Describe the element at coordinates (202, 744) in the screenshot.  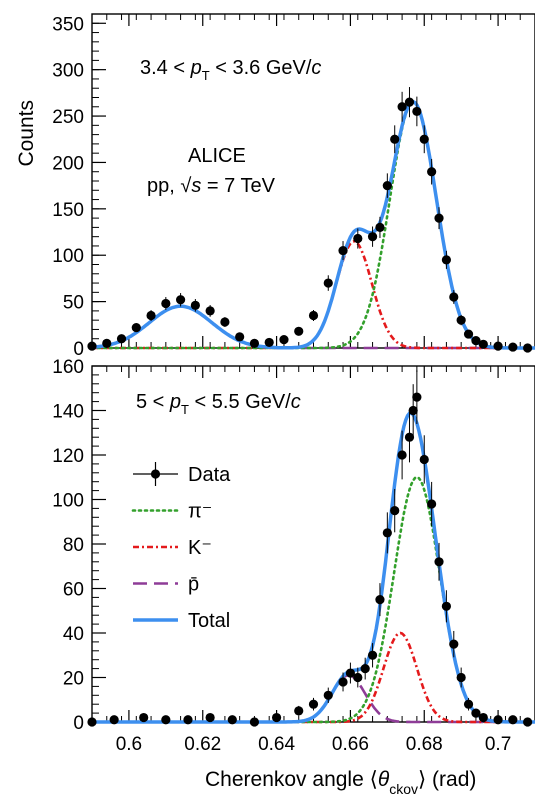
I see `x-tick-label: 0.62` at that location.